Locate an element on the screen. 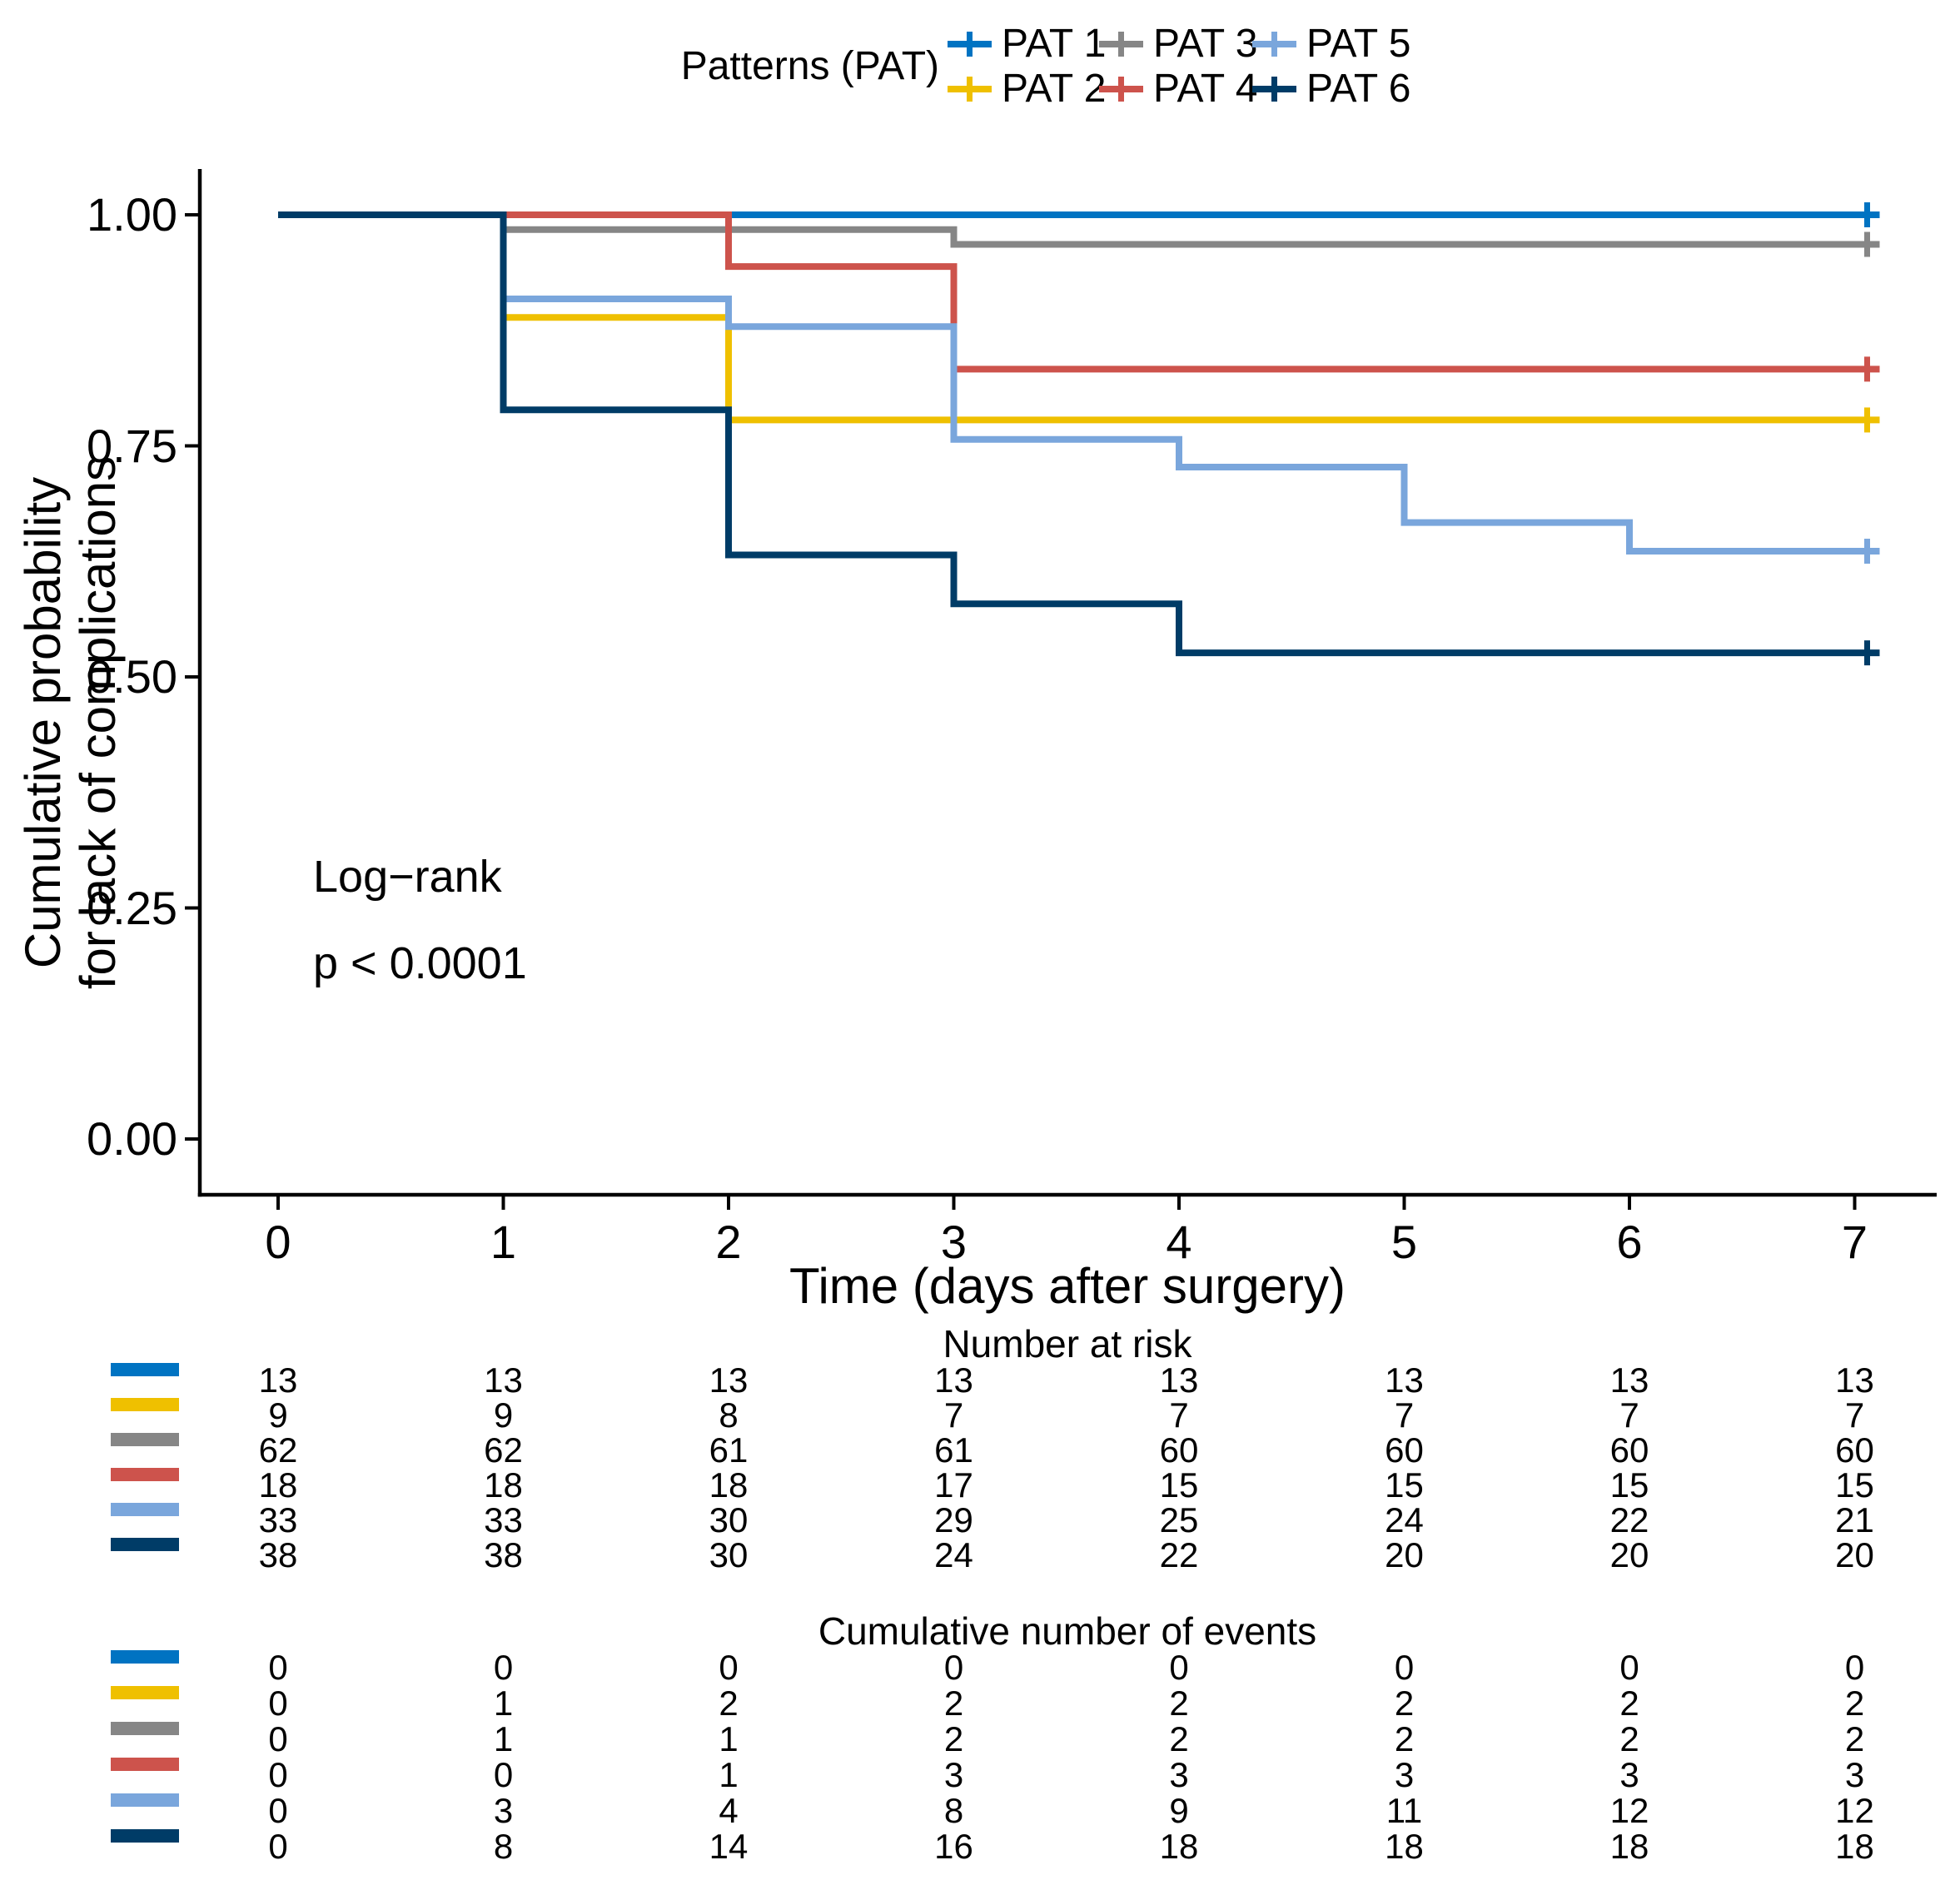 The height and width of the screenshot is (1885, 1960). risk-cell-pat-4-day3: 17 is located at coordinates (954, 1485).